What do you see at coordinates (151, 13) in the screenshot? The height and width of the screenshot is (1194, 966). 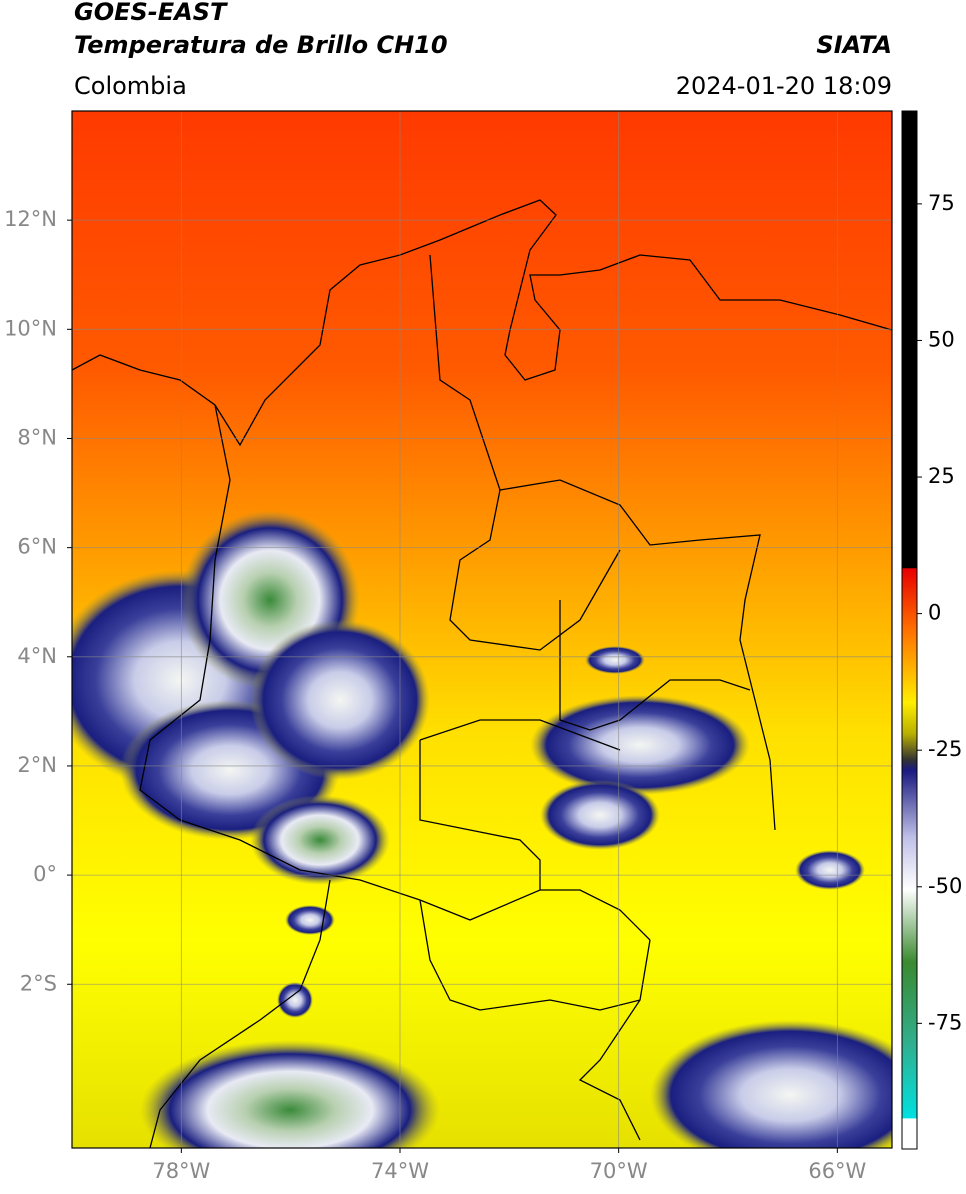 I see `title-line1: GOES-EAST` at bounding box center [151, 13].